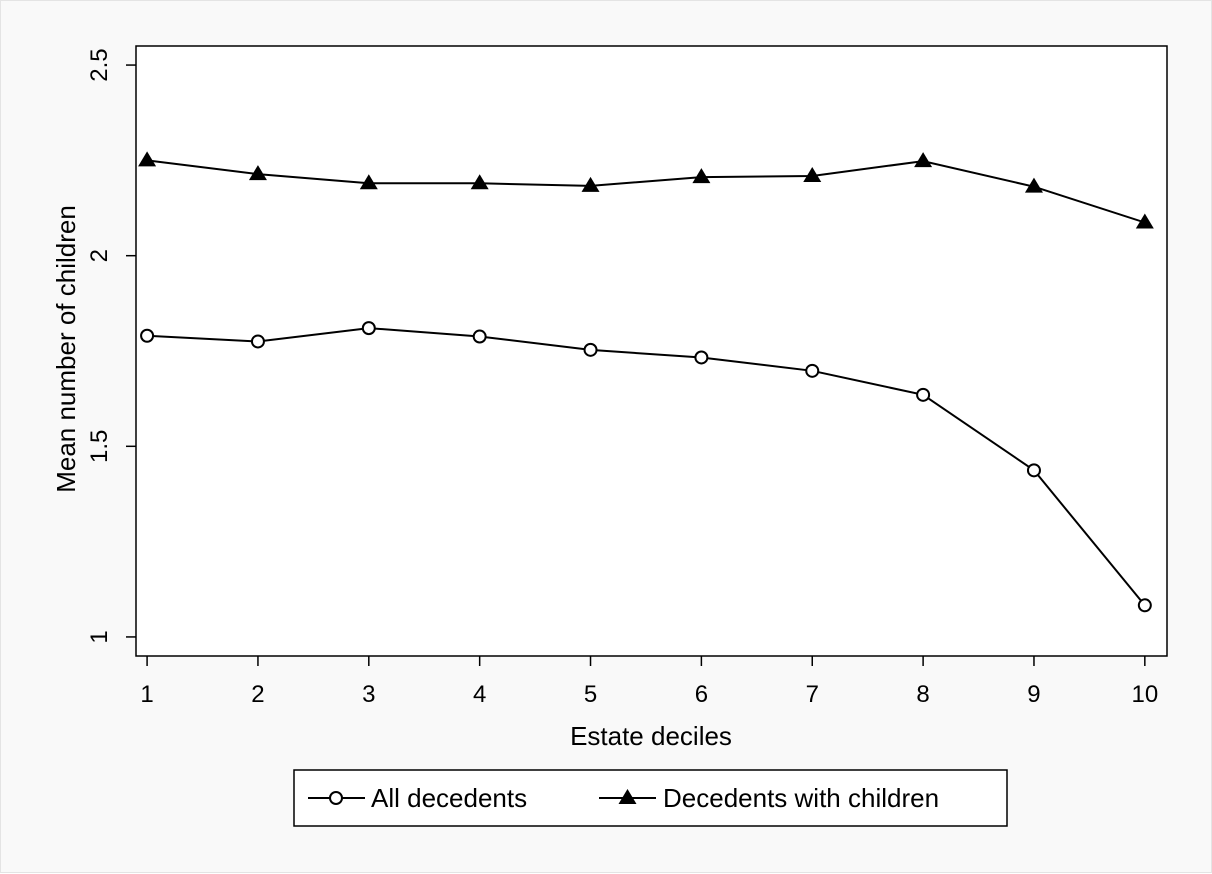 Image resolution: width=1212 pixels, height=874 pixels. Describe the element at coordinates (651, 736) in the screenshot. I see `x-axis-title: Estate deciles` at that location.